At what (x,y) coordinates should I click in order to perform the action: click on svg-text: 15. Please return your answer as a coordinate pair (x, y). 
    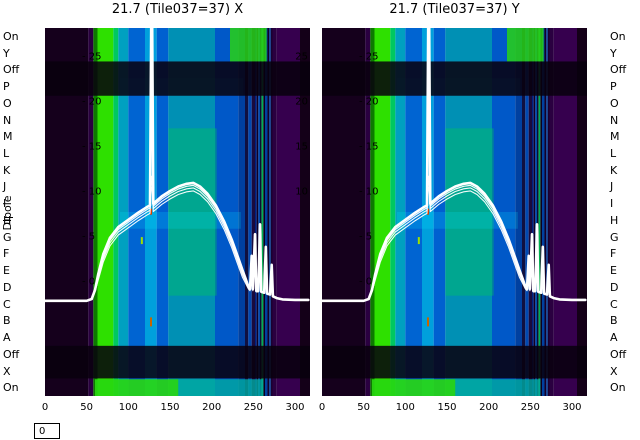
    Looking at the image, I should click on (301, 147).